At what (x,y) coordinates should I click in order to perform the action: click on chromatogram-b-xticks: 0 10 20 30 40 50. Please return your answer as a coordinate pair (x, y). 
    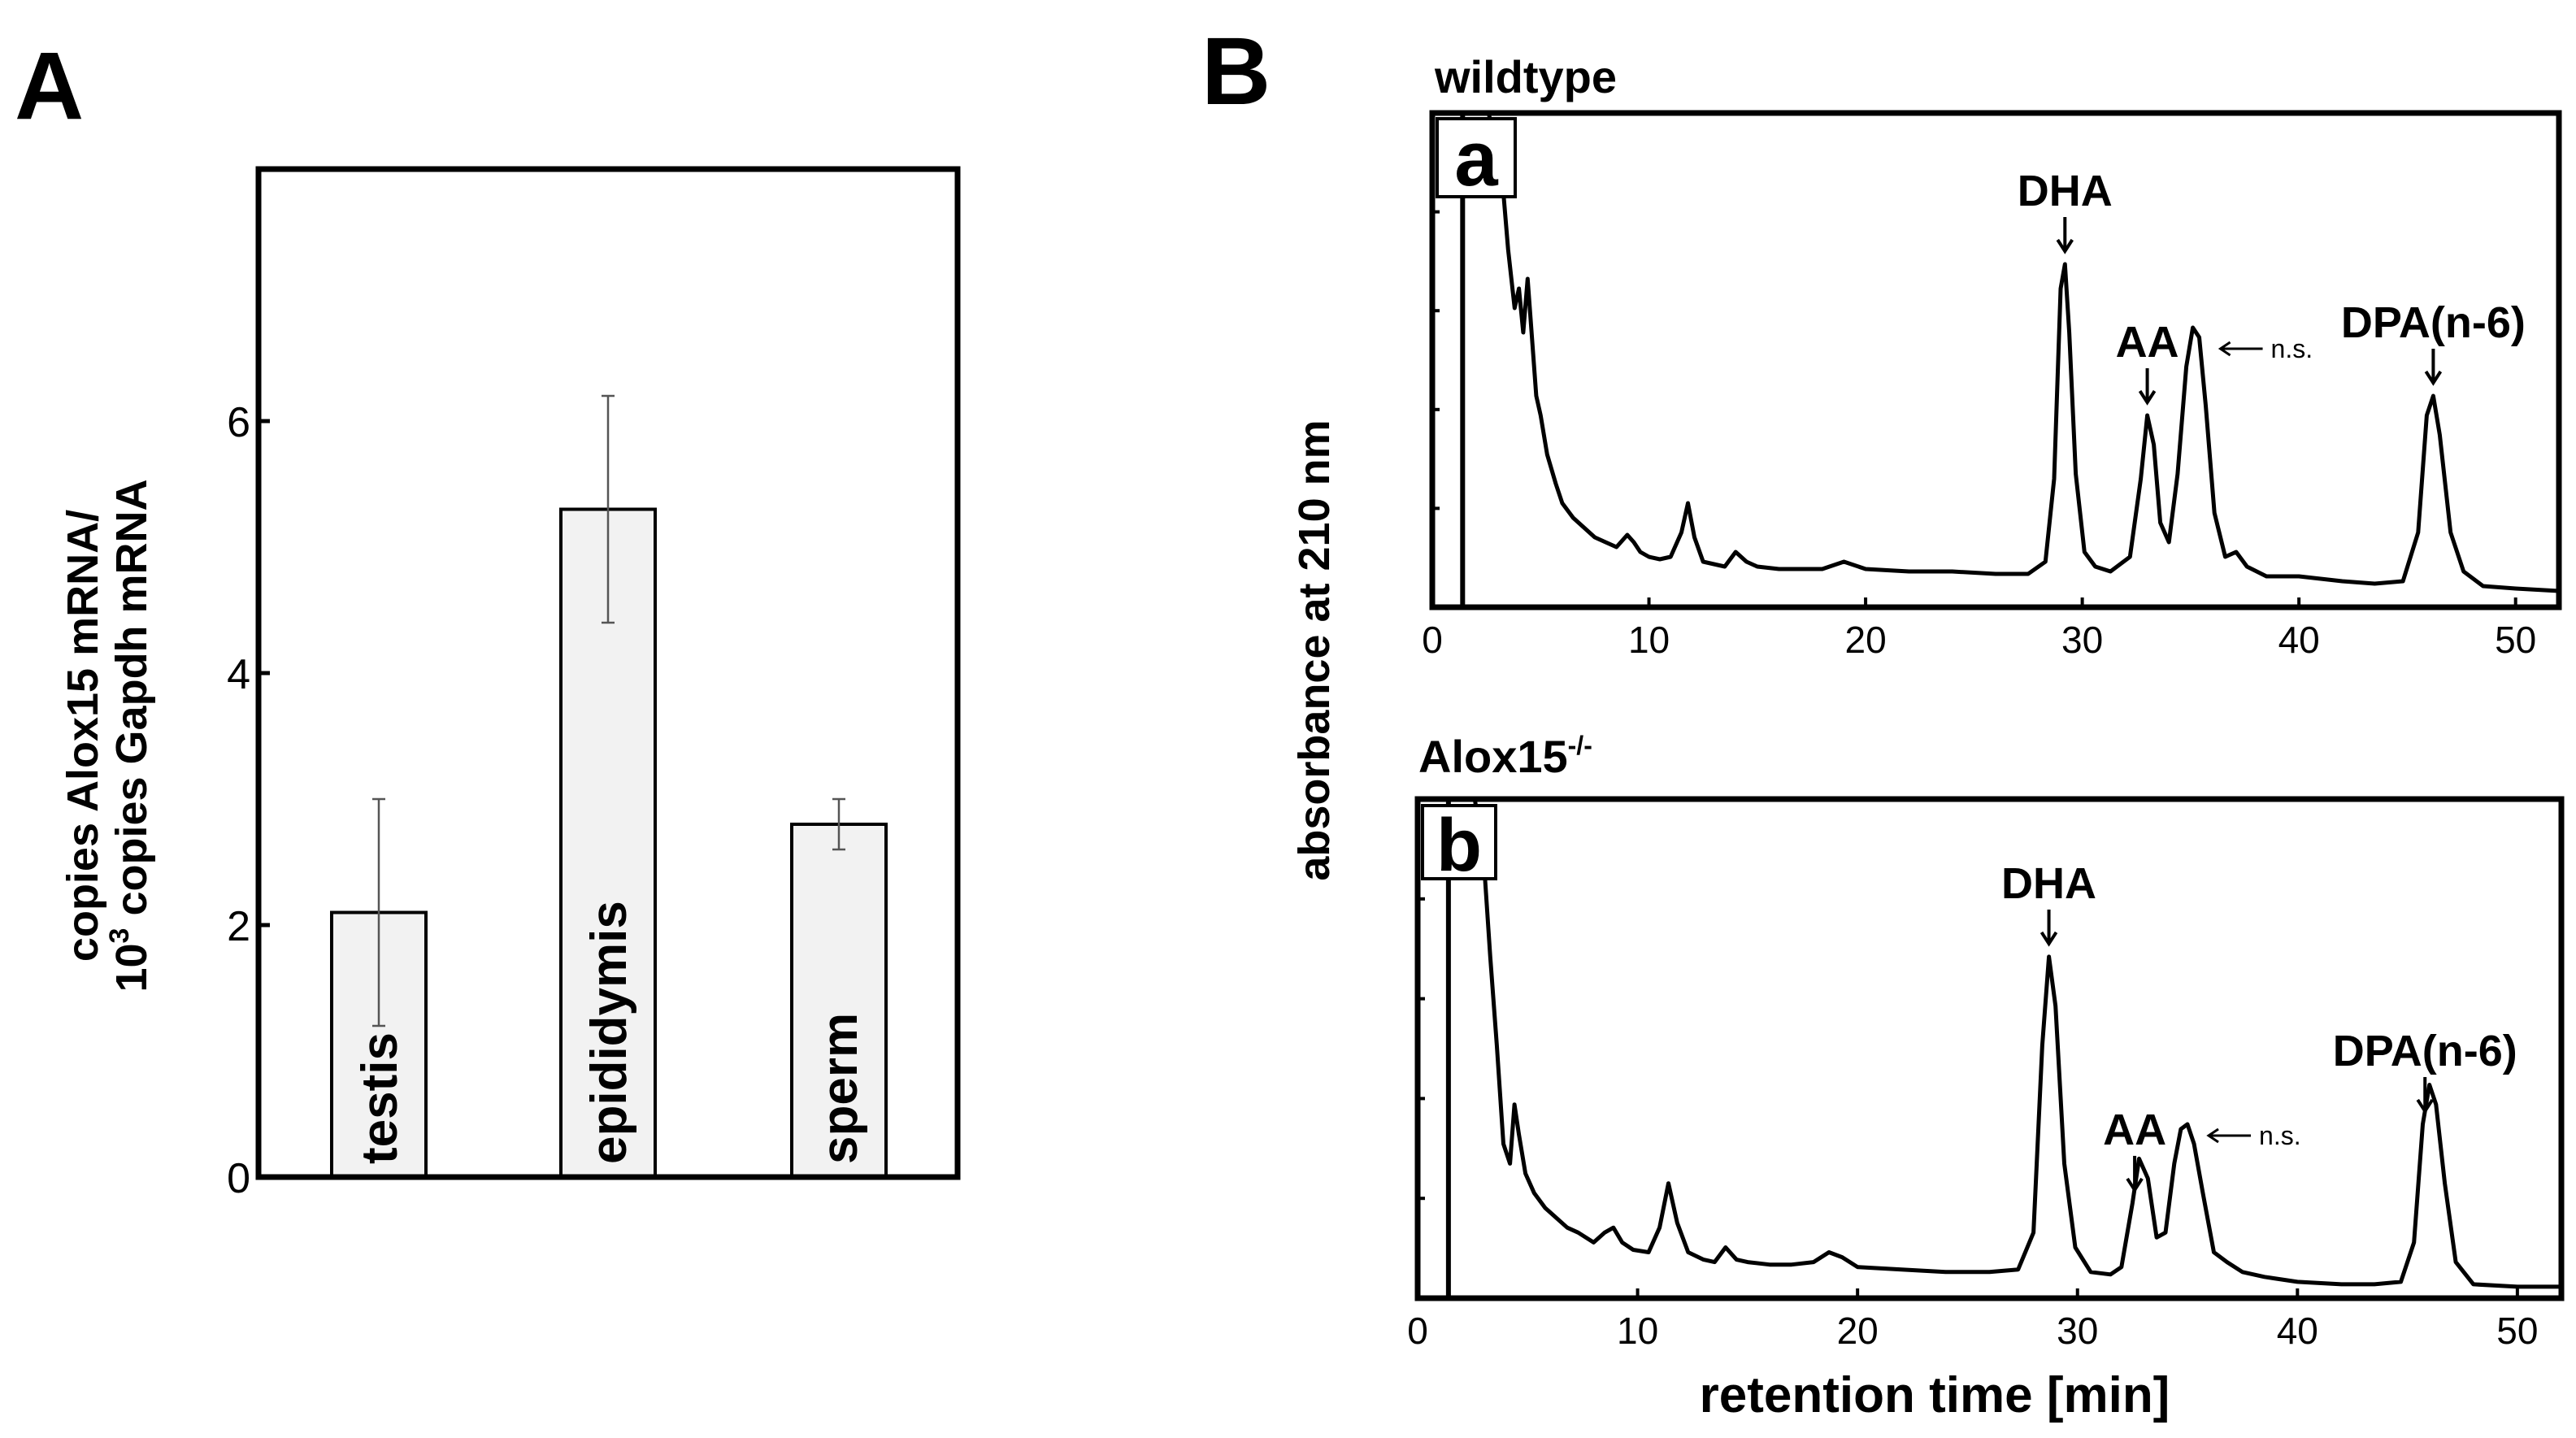
    Looking at the image, I should click on (1972, 1320).